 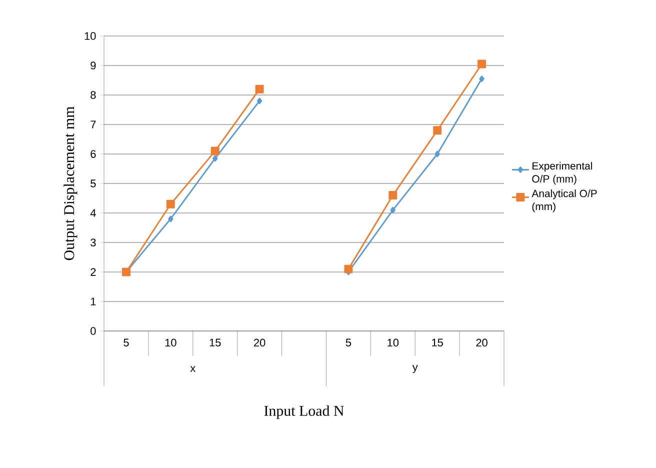 What do you see at coordinates (93, 95) in the screenshot?
I see `y-tick-label: 8` at bounding box center [93, 95].